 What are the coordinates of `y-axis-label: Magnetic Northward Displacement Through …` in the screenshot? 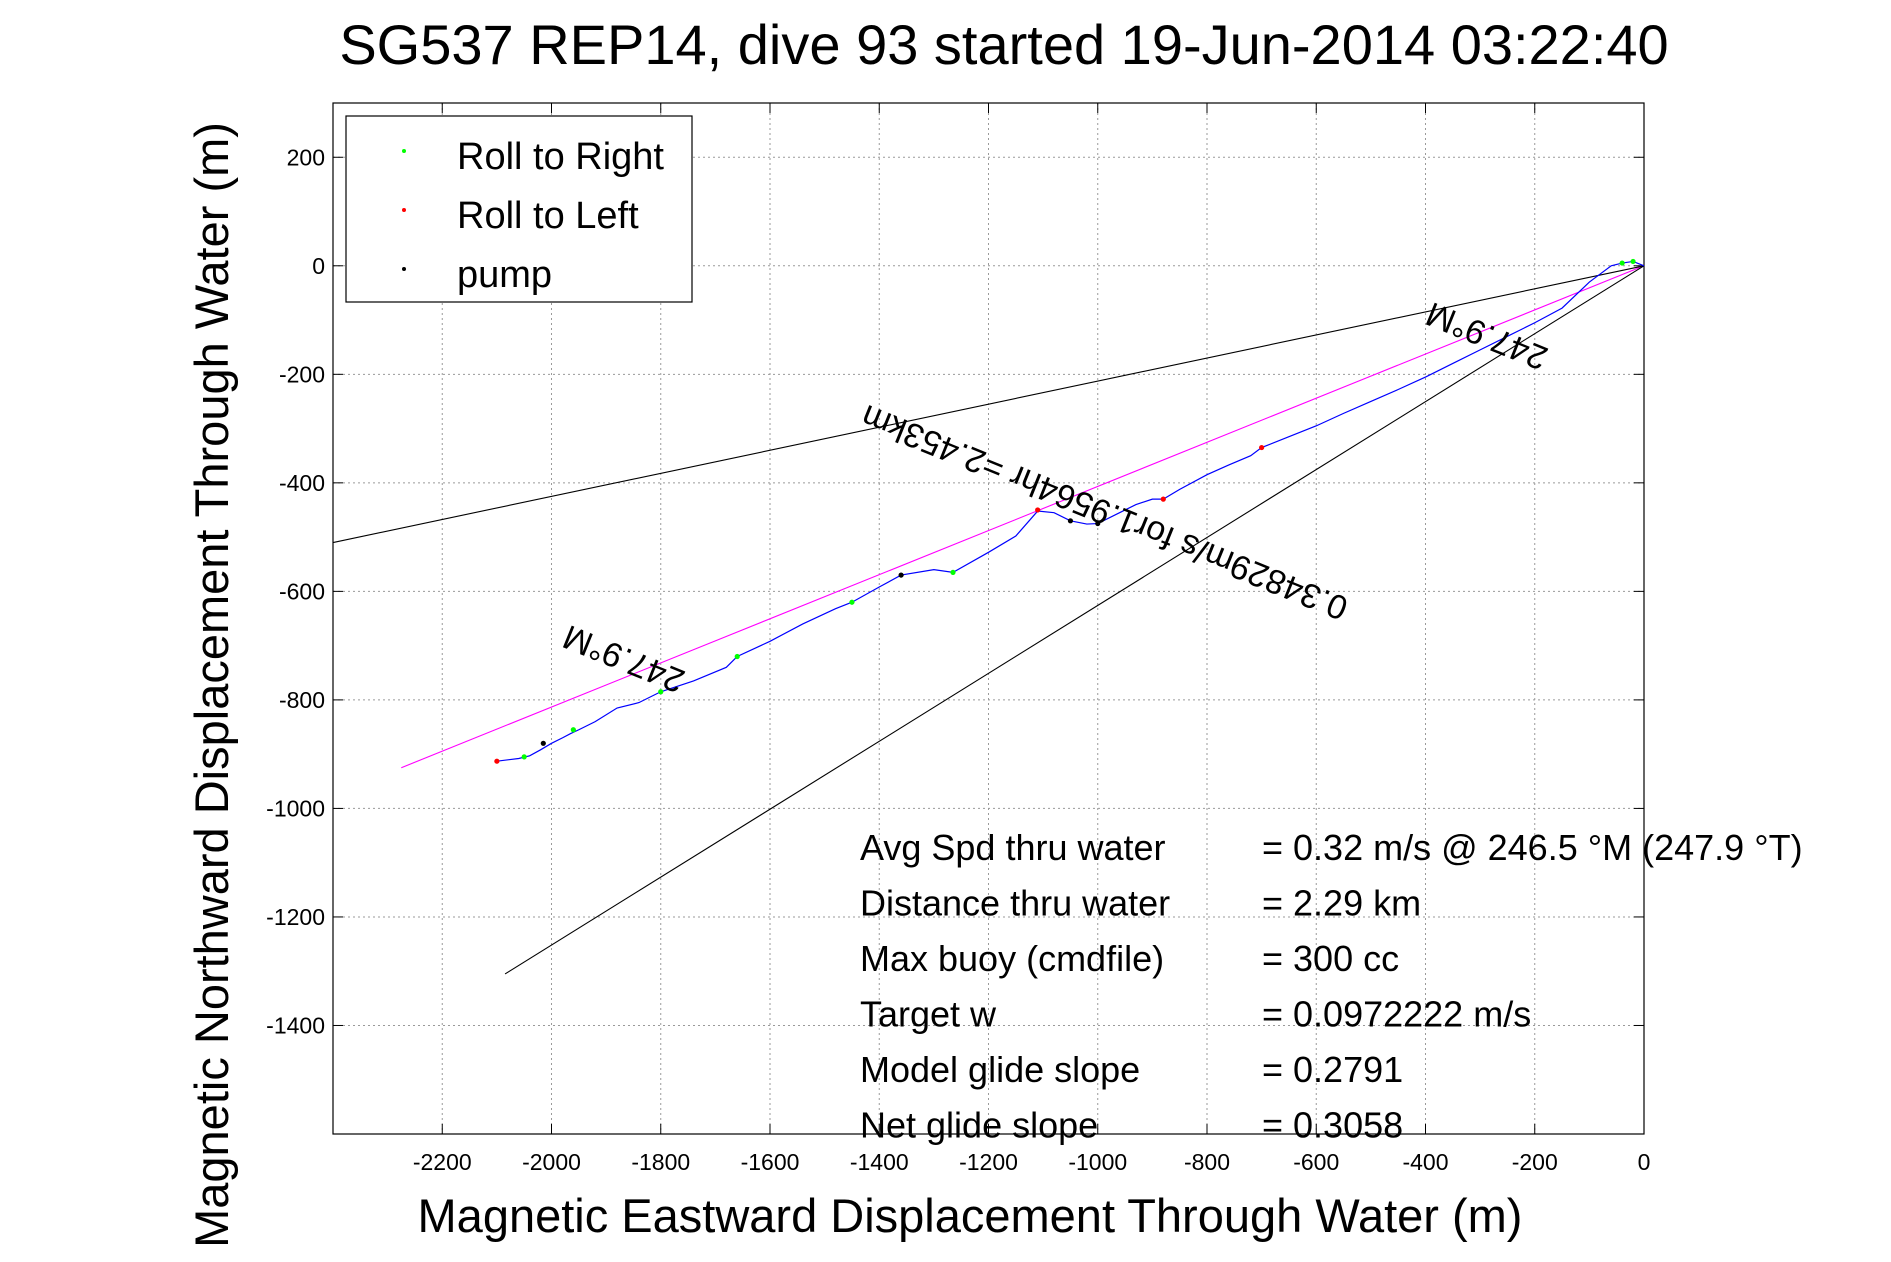 It's located at (211, 685).